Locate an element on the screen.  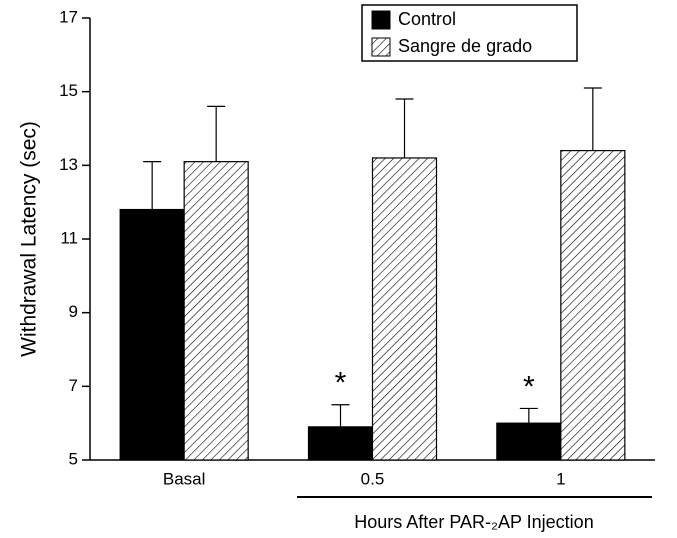
y-tick-label: 15 is located at coordinates (68, 90).